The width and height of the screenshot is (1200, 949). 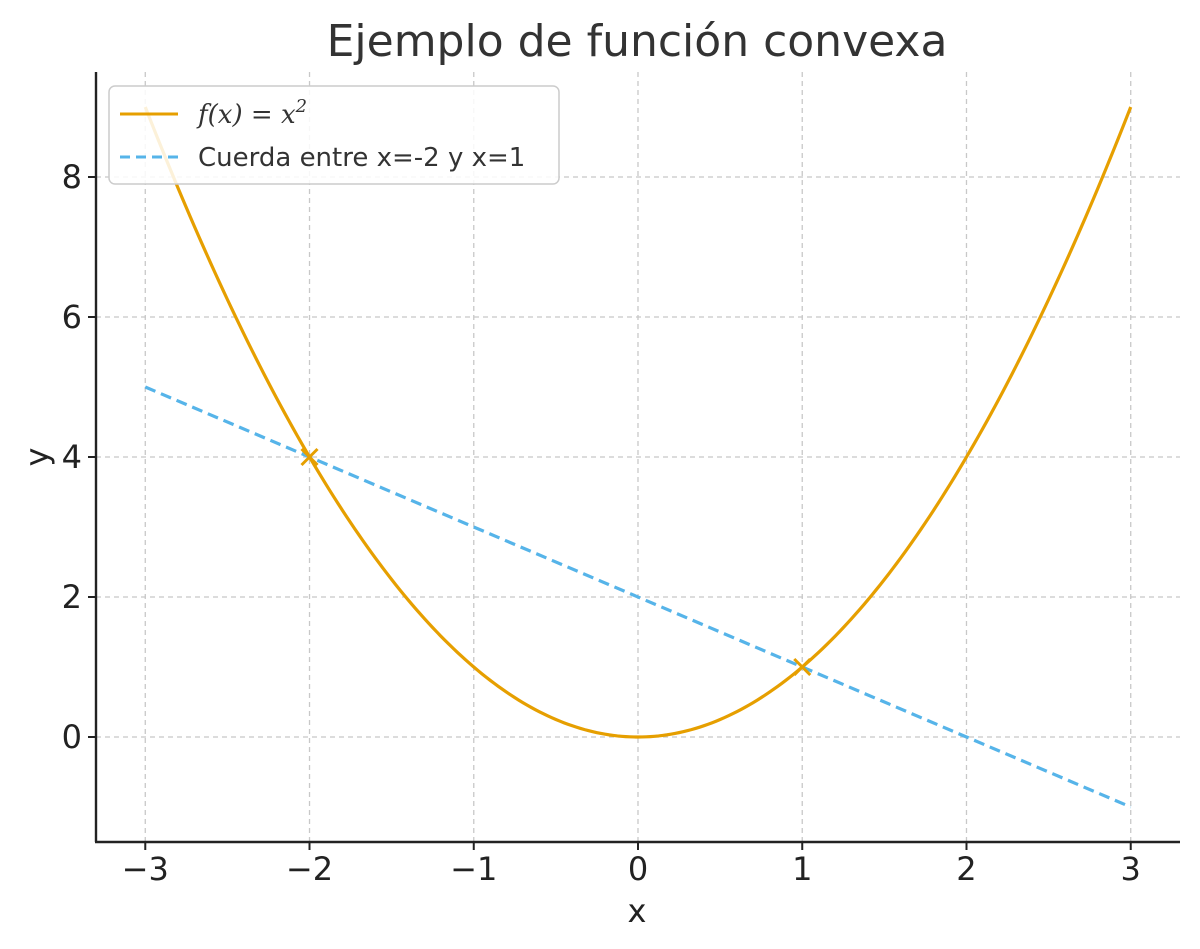 I want to click on legend-frame, so click(x=334, y=135).